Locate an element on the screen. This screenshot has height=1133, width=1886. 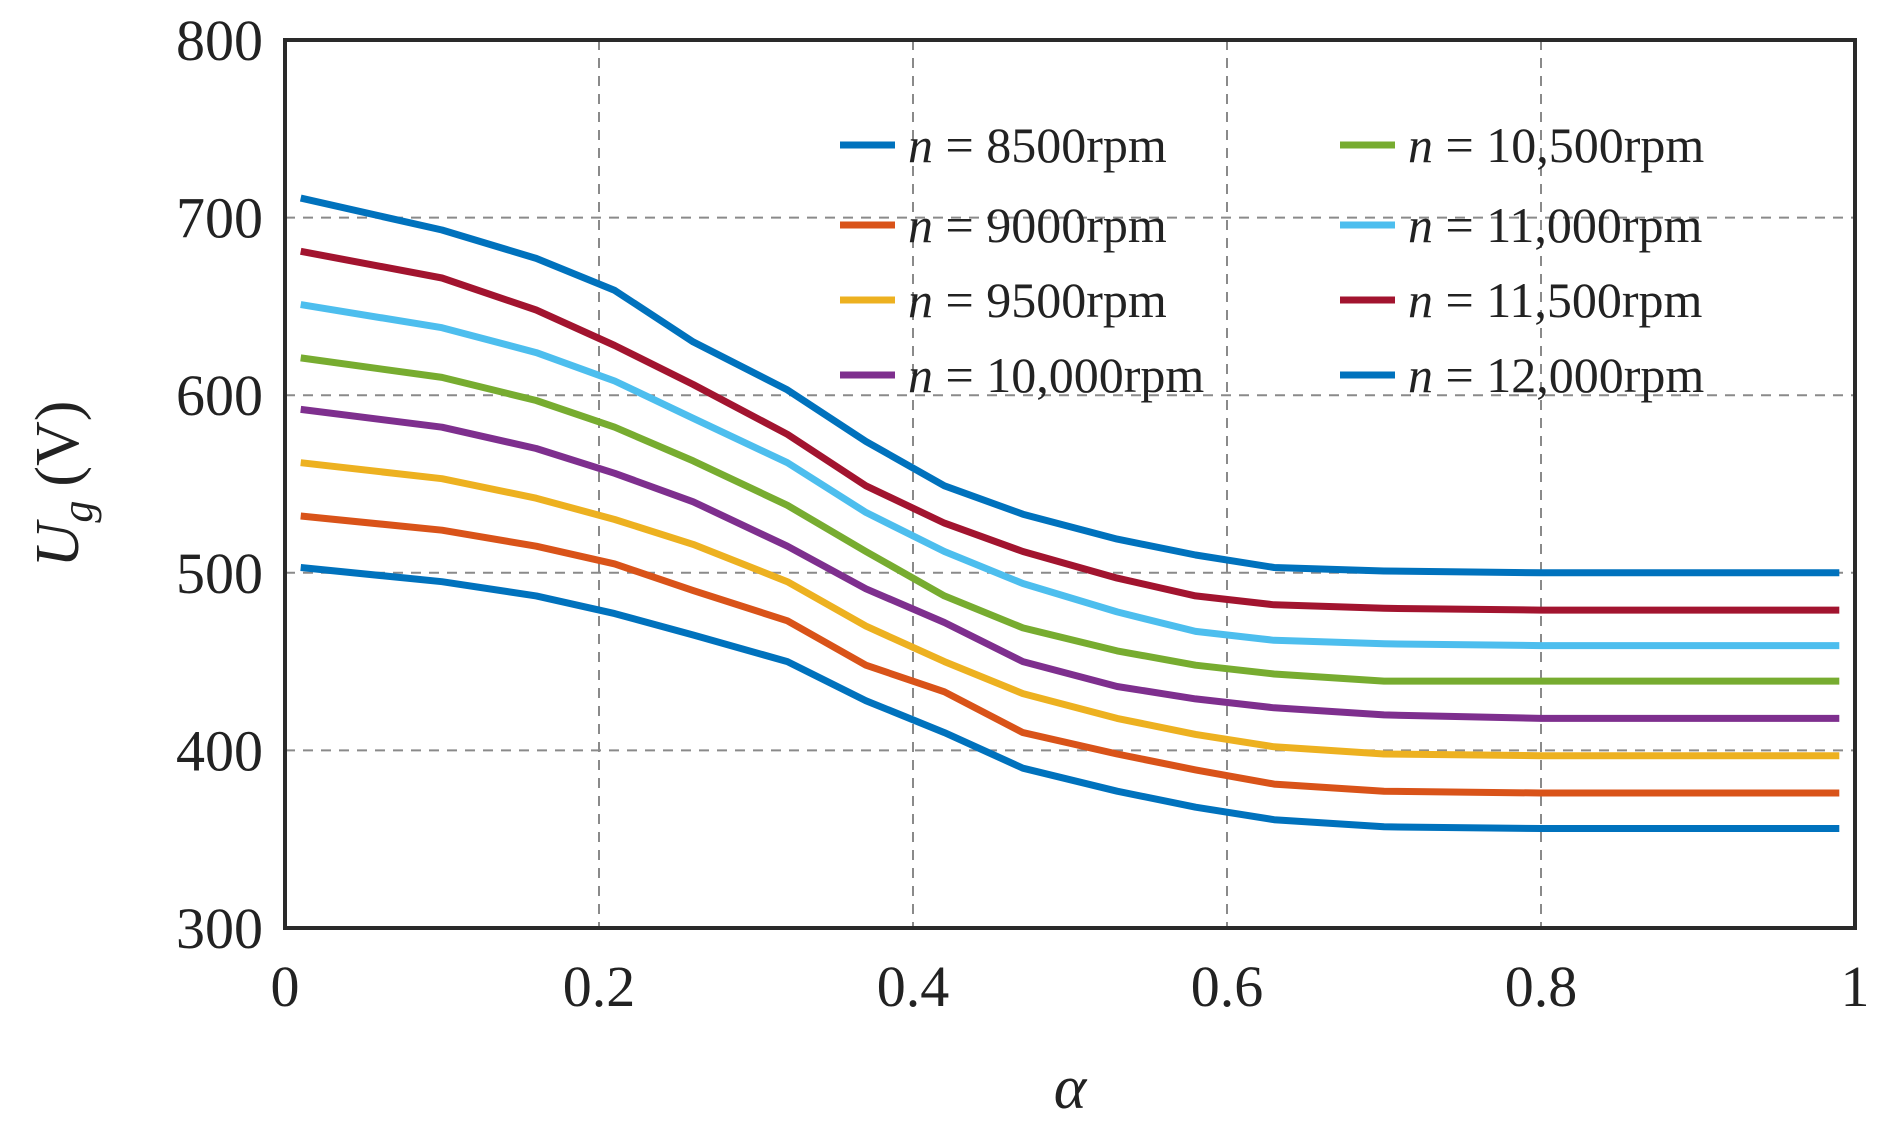
x-tick-label: 0.2 is located at coordinates (599, 986).